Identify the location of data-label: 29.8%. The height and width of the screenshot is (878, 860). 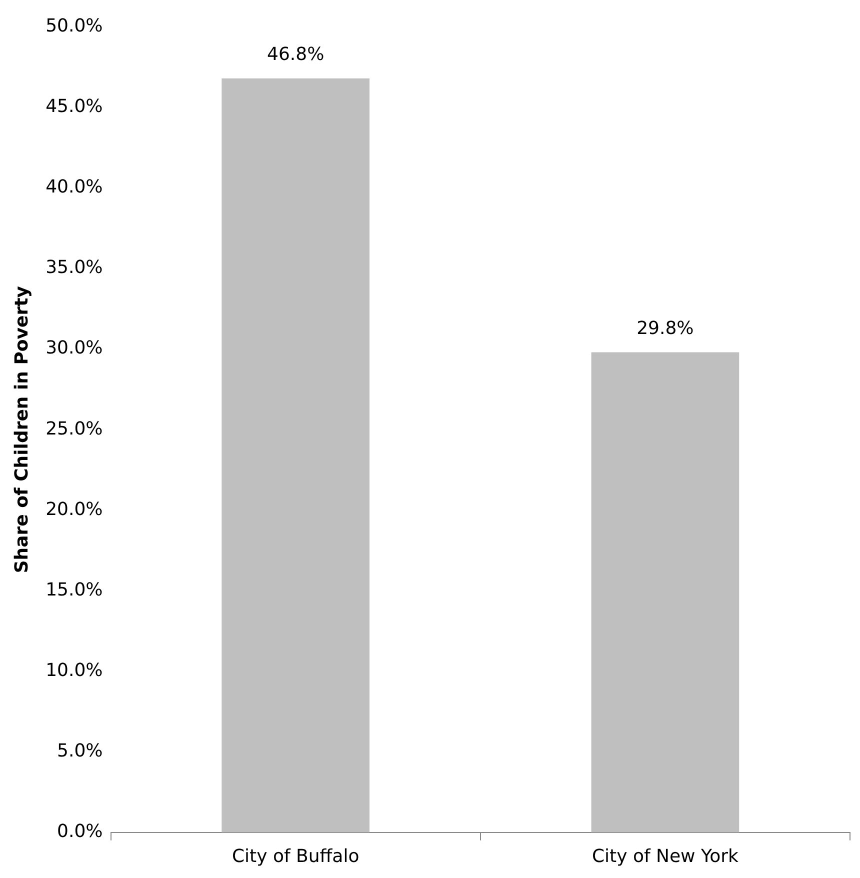
(665, 328).